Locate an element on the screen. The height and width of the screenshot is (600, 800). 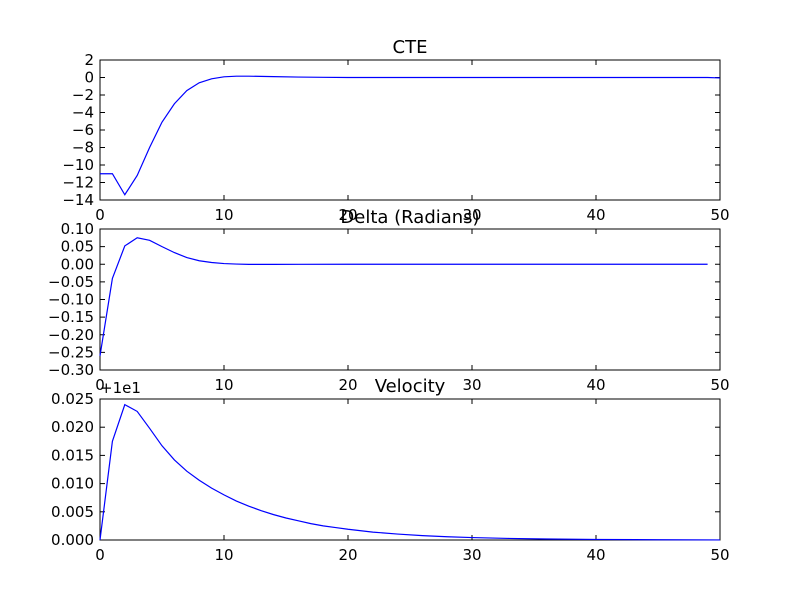
y-tick-label: 0.000 is located at coordinates (72, 540).